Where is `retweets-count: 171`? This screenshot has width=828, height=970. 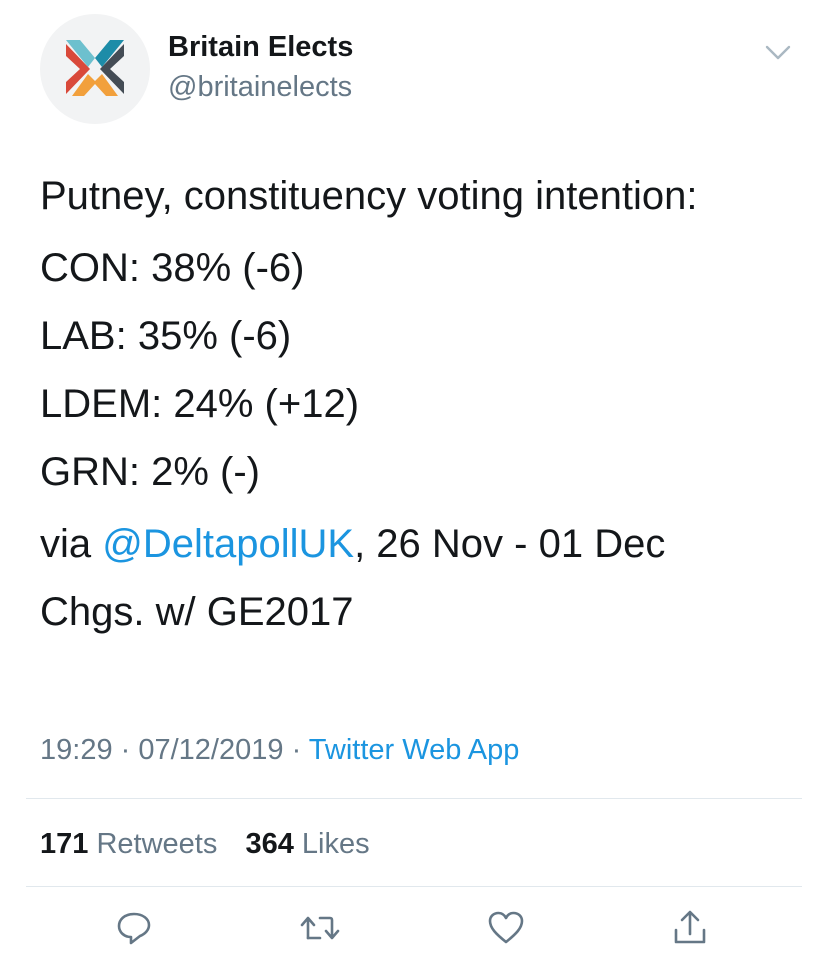
retweets-count: 171 is located at coordinates (64, 844).